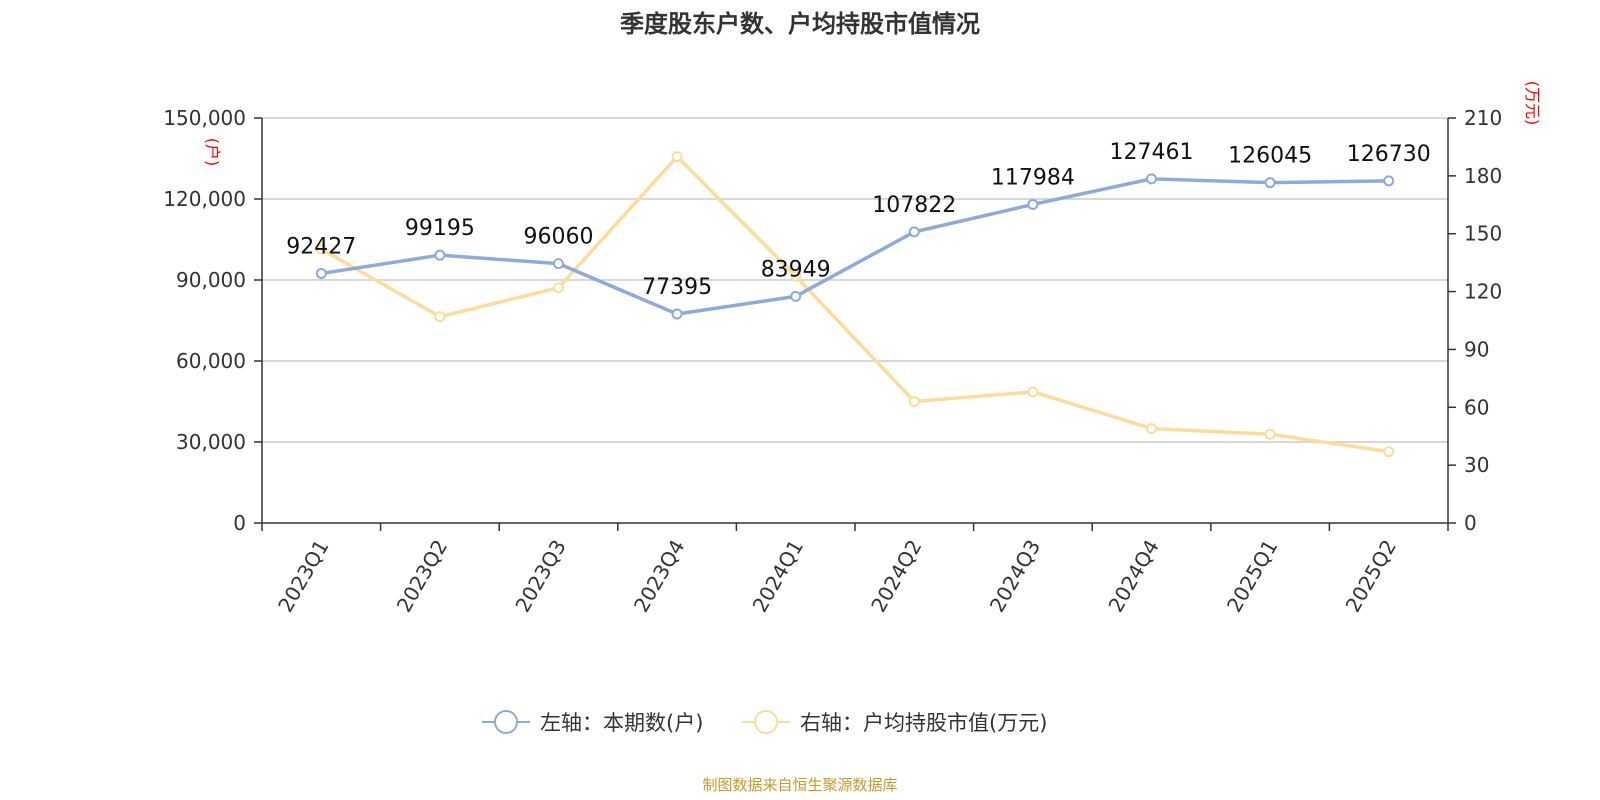 The width and height of the screenshot is (1600, 800). What do you see at coordinates (211, 280) in the screenshot?
I see `left-tick-label: 90,000` at bounding box center [211, 280].